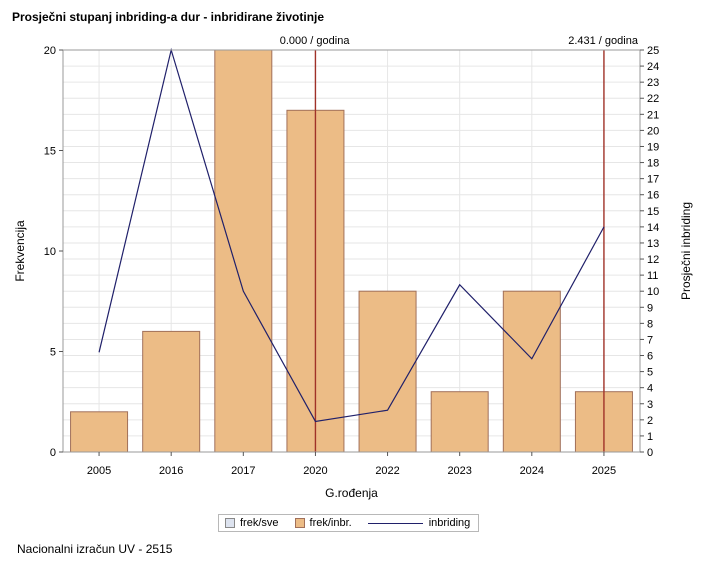 Image resolution: width=718 pixels, height=567 pixels. What do you see at coordinates (653, 196) in the screenshot?
I see `right-axis-tick-label: 16` at bounding box center [653, 196].